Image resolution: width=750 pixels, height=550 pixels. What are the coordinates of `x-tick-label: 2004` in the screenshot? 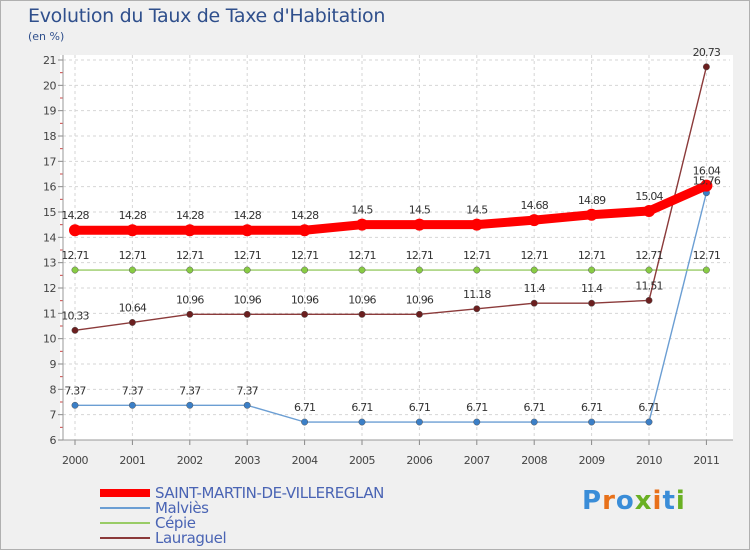 It's located at (305, 460).